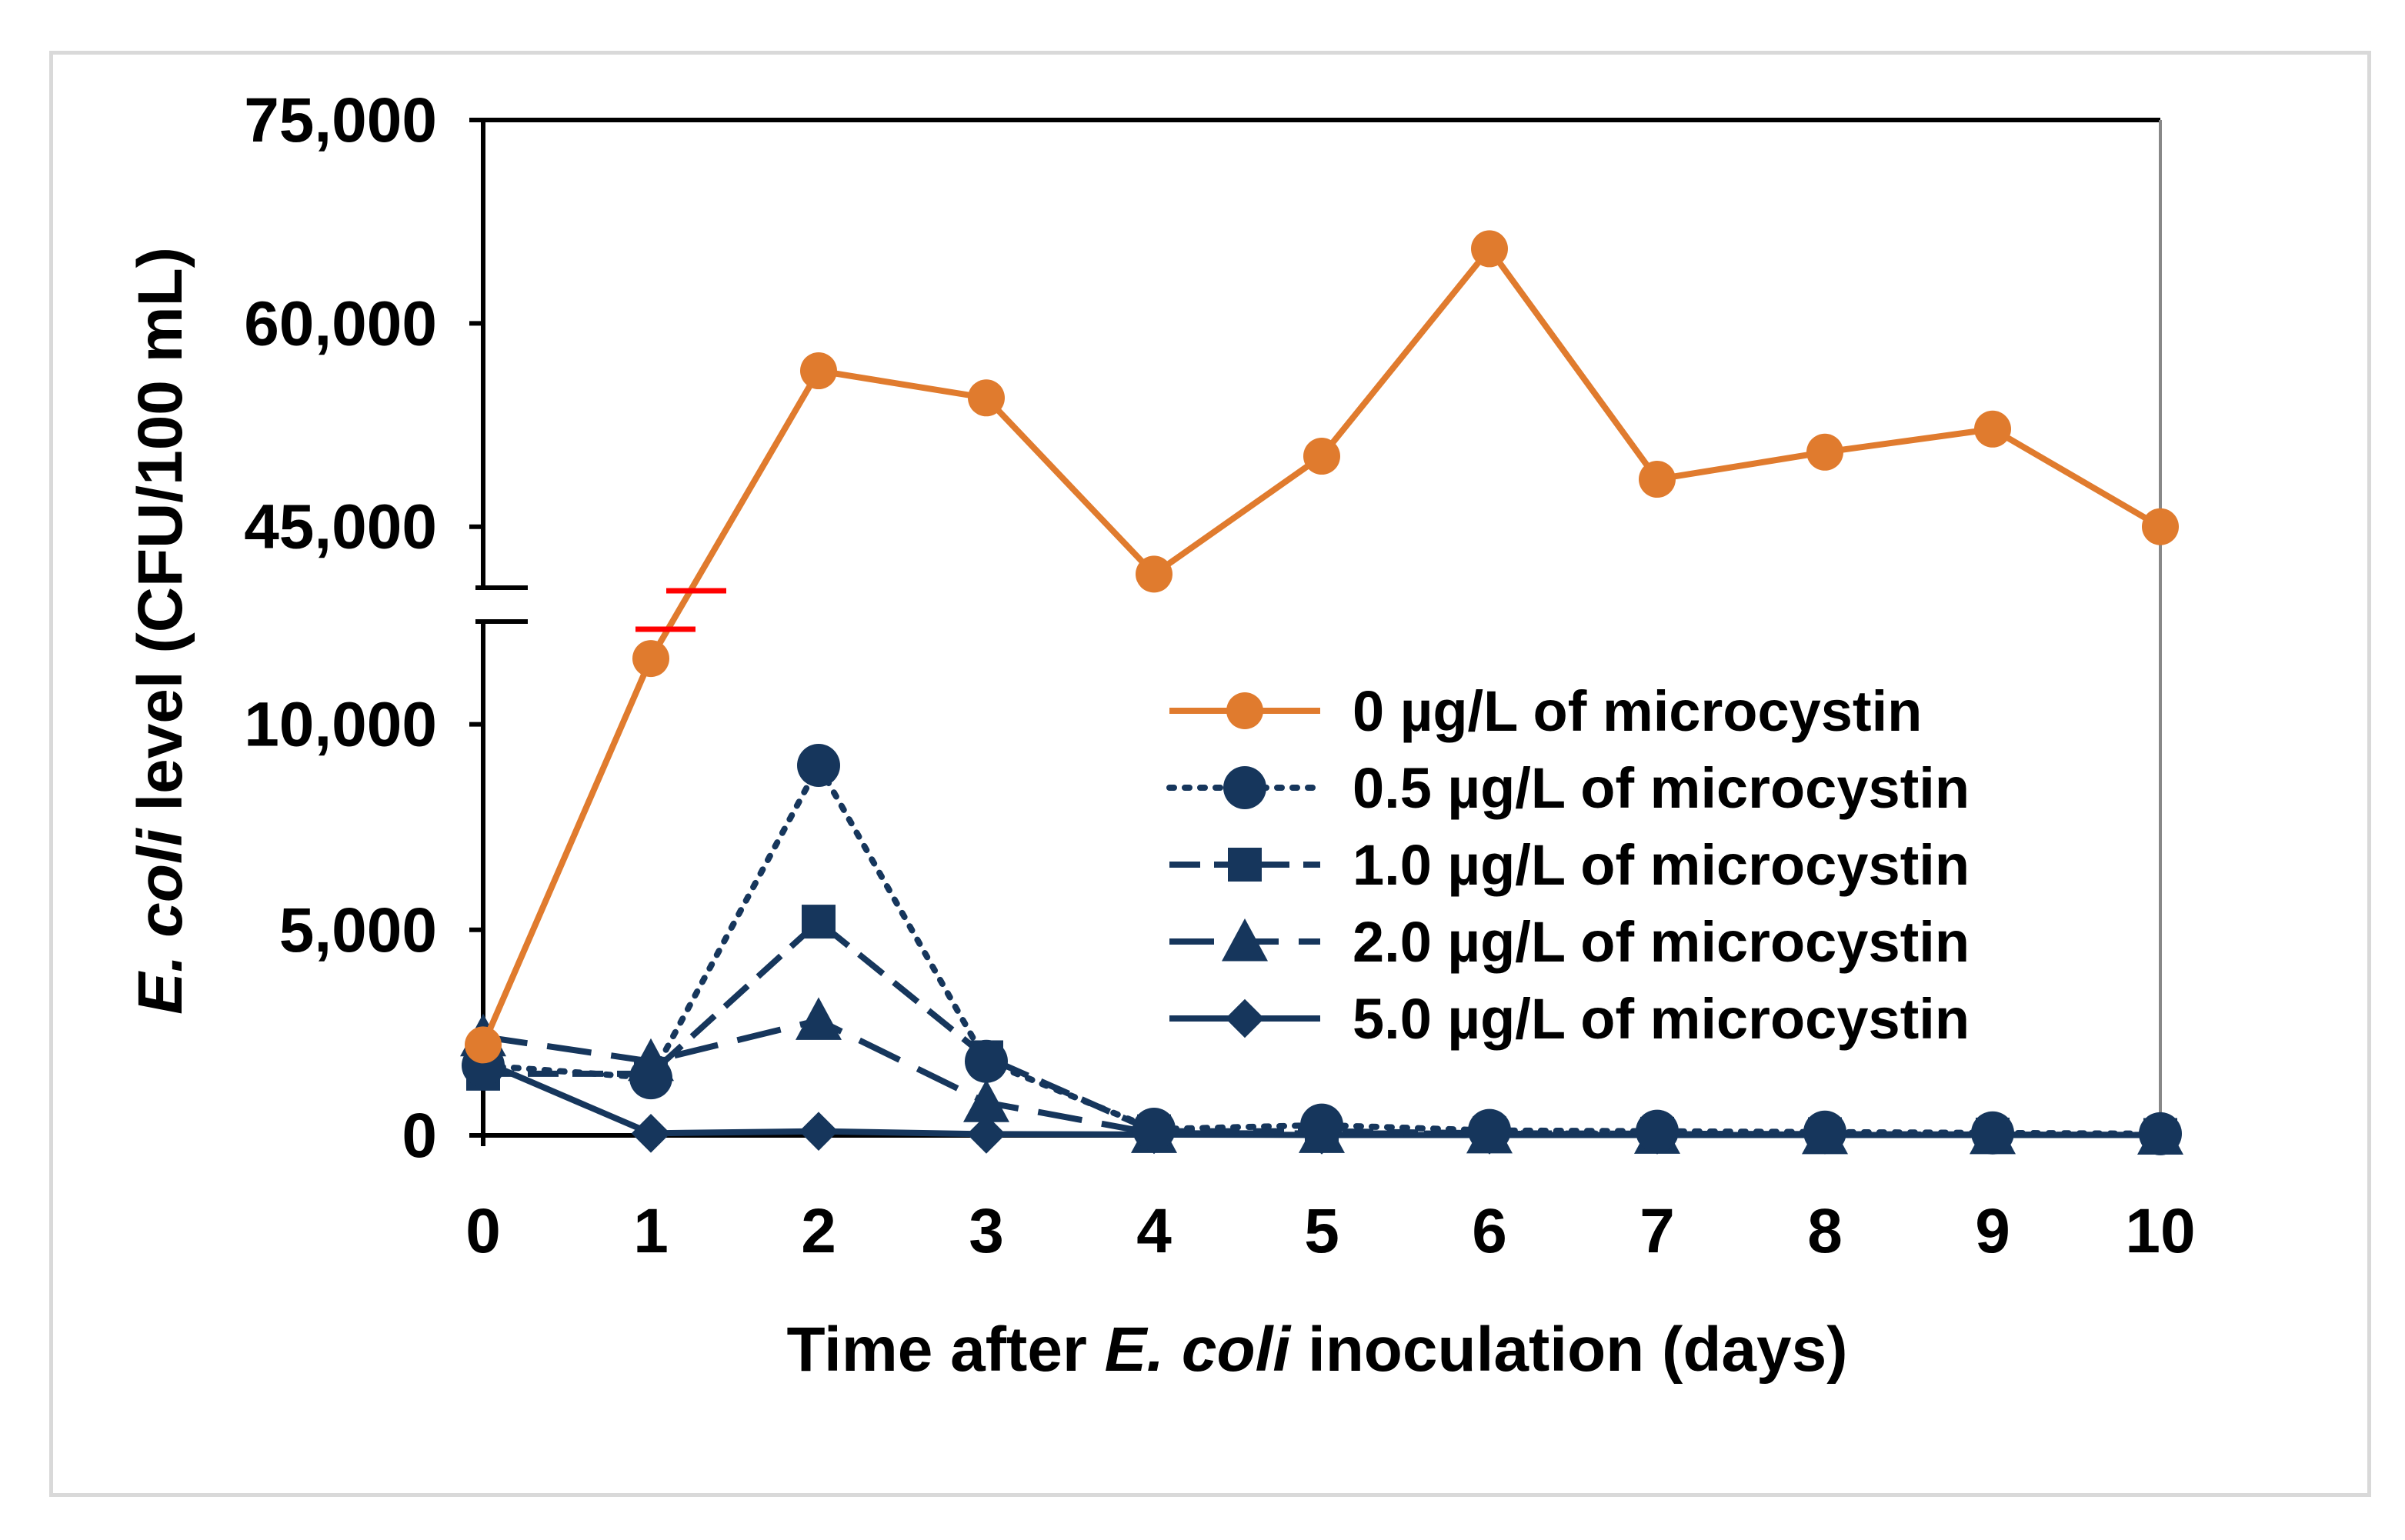 This screenshot has width=2405, height=1540. Describe the element at coordinates (1154, 1231) in the screenshot. I see `x-tick-label: 4` at that location.